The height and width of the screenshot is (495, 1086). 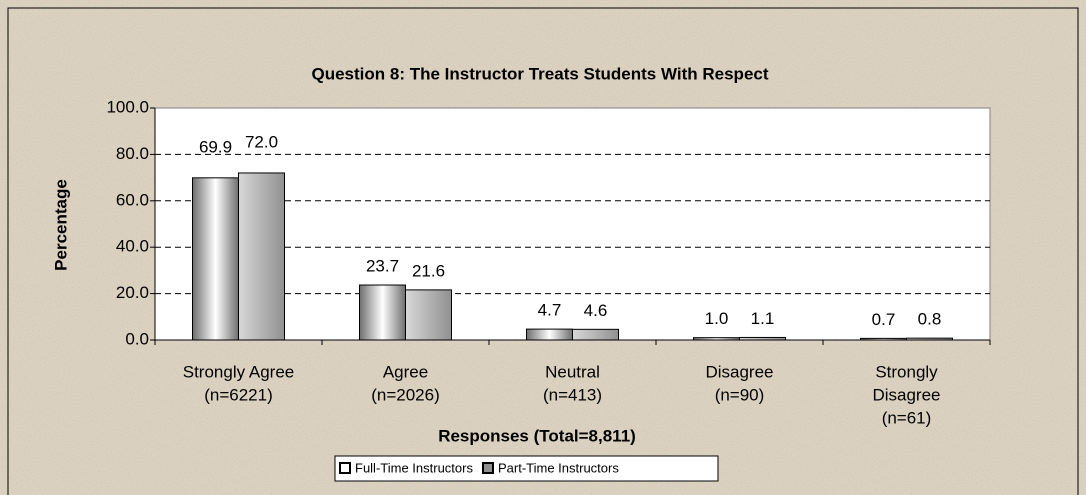 I want to click on value-label: 0.8, so click(x=930, y=319).